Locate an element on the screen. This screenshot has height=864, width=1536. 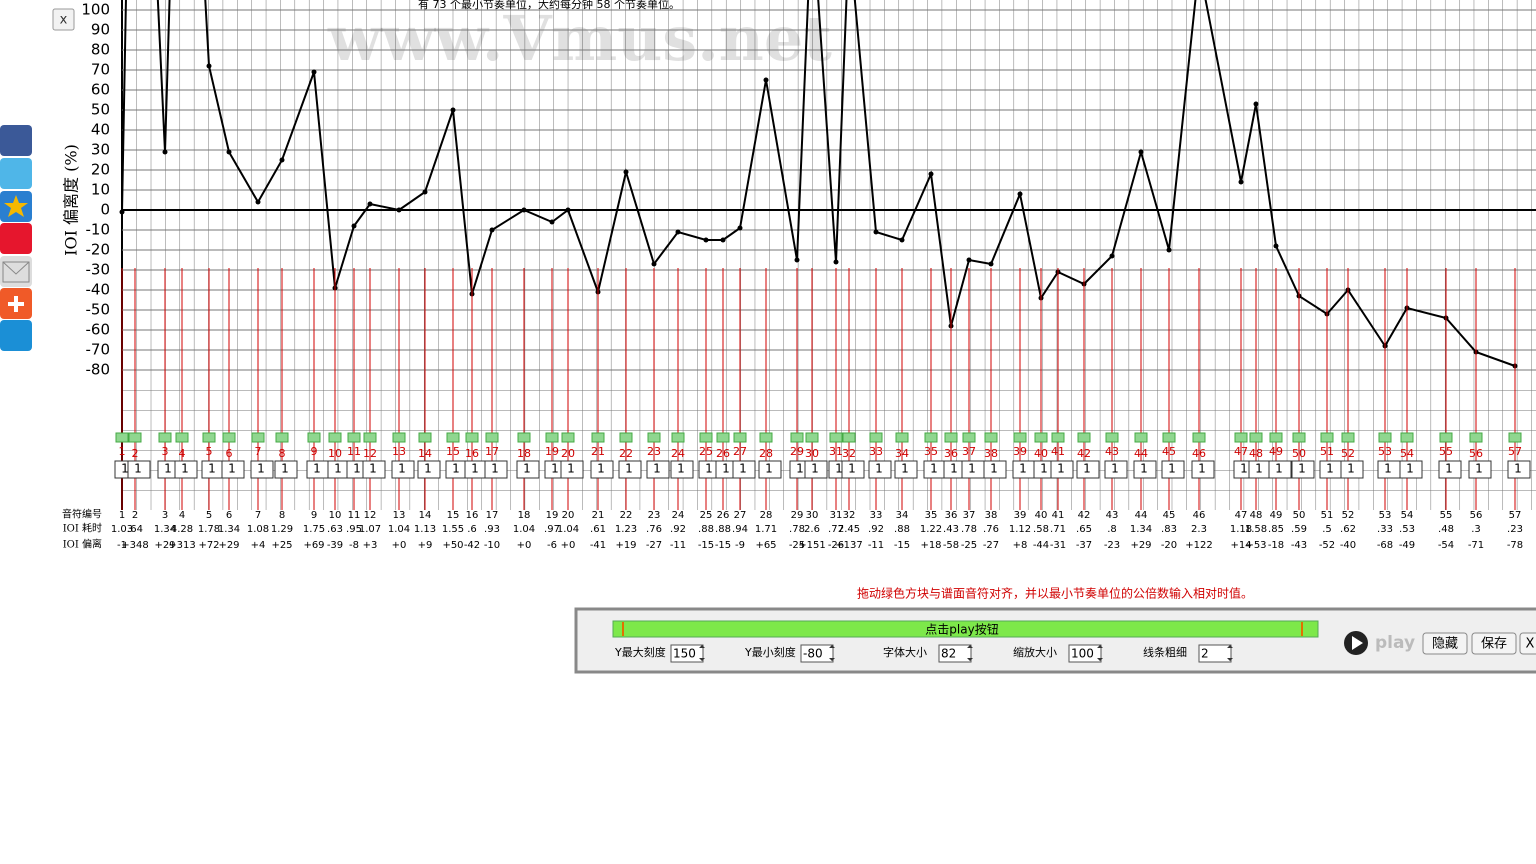
mail-icon is located at coordinates (16, 271).